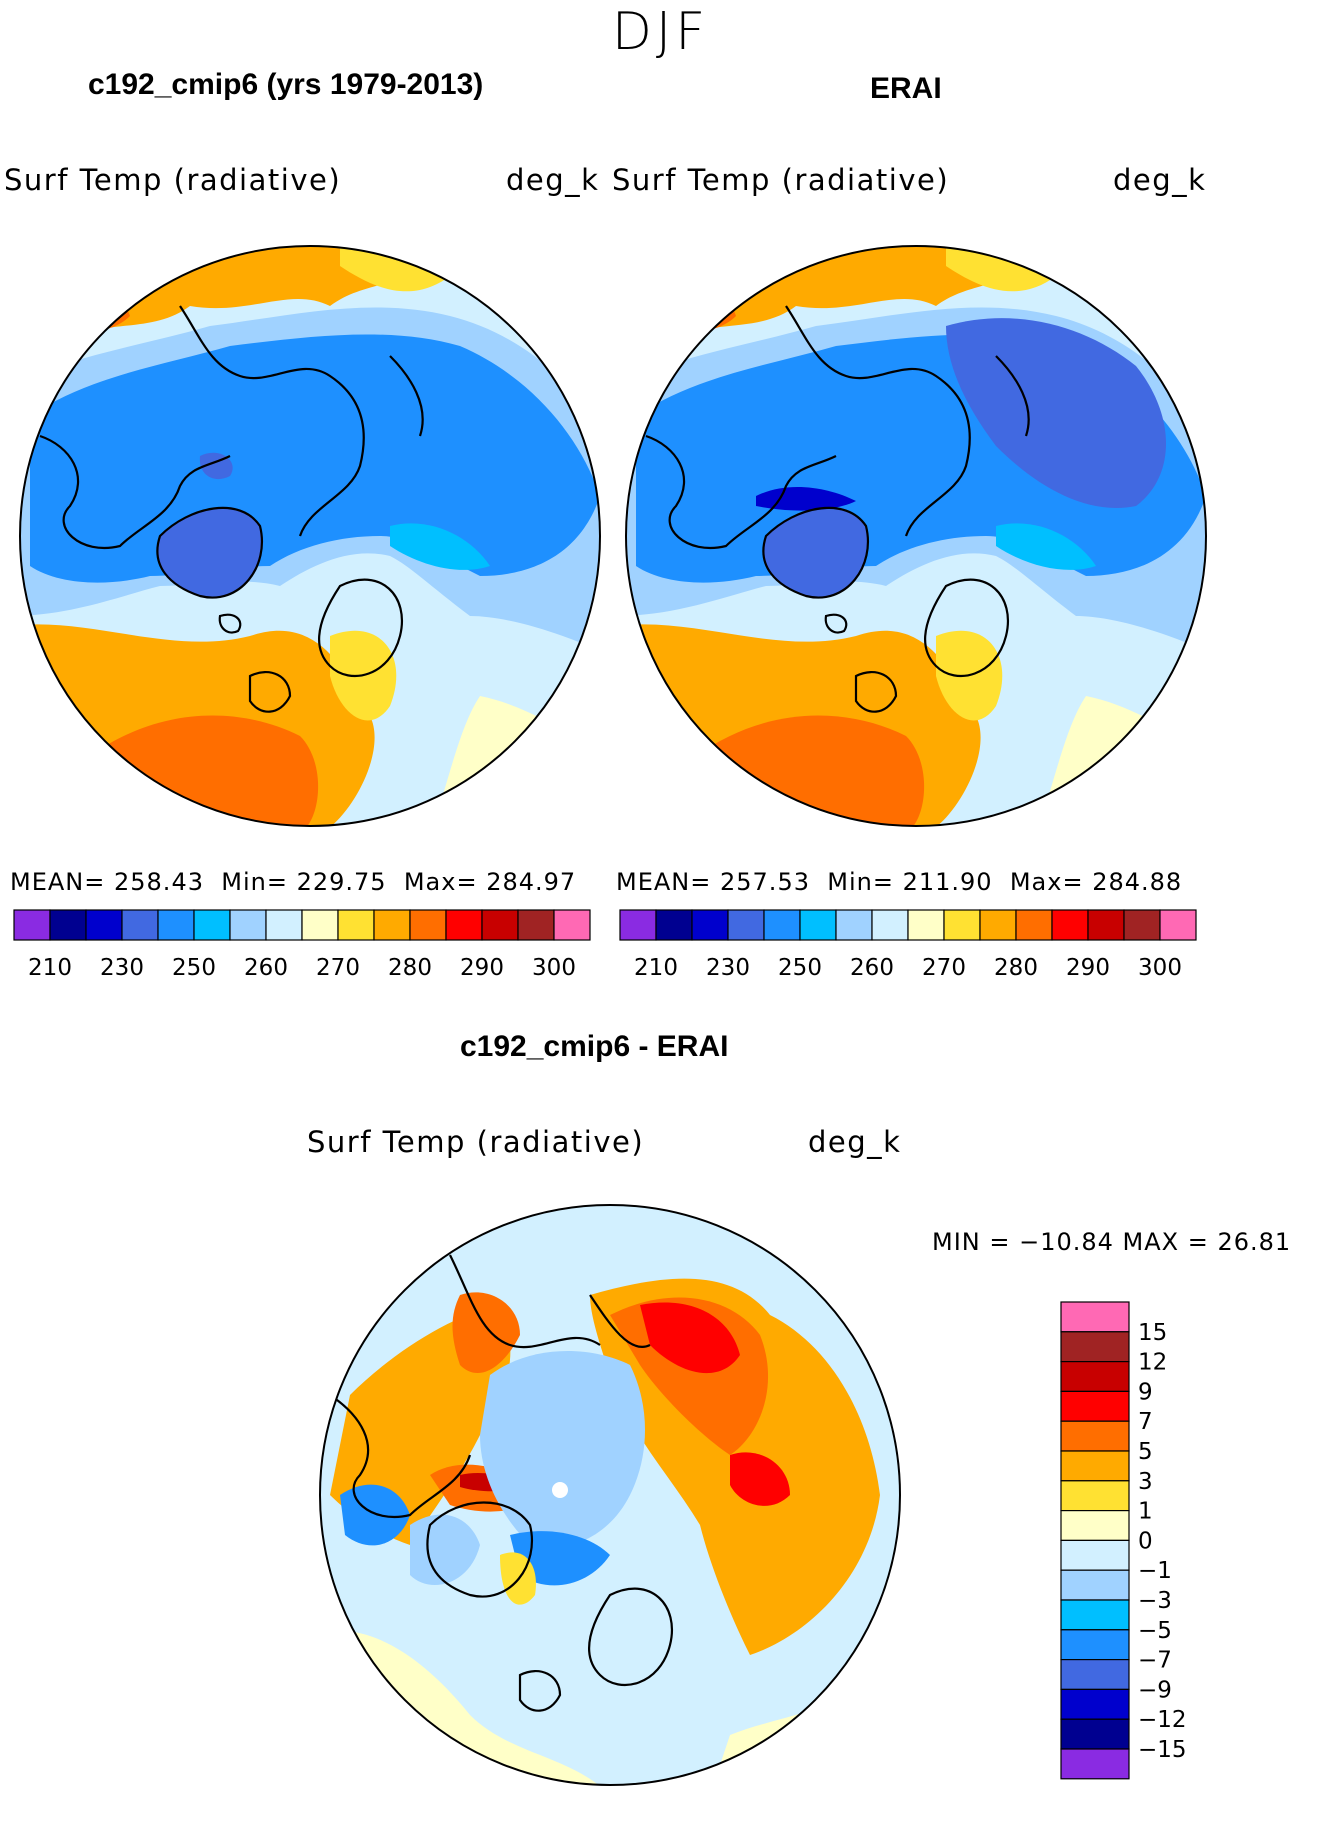 The width and height of the screenshot is (1321, 1832). Describe the element at coordinates (1155, 1571) in the screenshot. I see `colorbar-tick-label: −1` at that location.